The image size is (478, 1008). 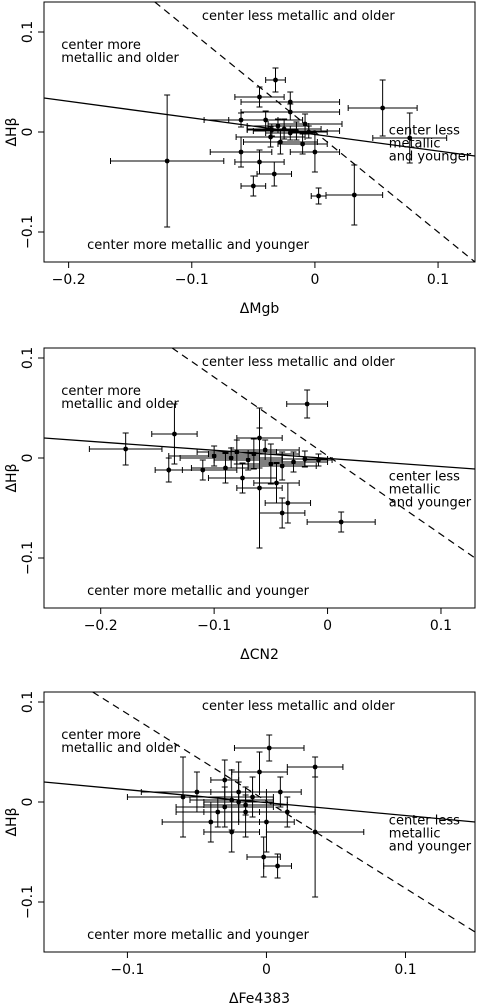 I want to click on x-tick-label: −0.2, so click(x=101, y=626).